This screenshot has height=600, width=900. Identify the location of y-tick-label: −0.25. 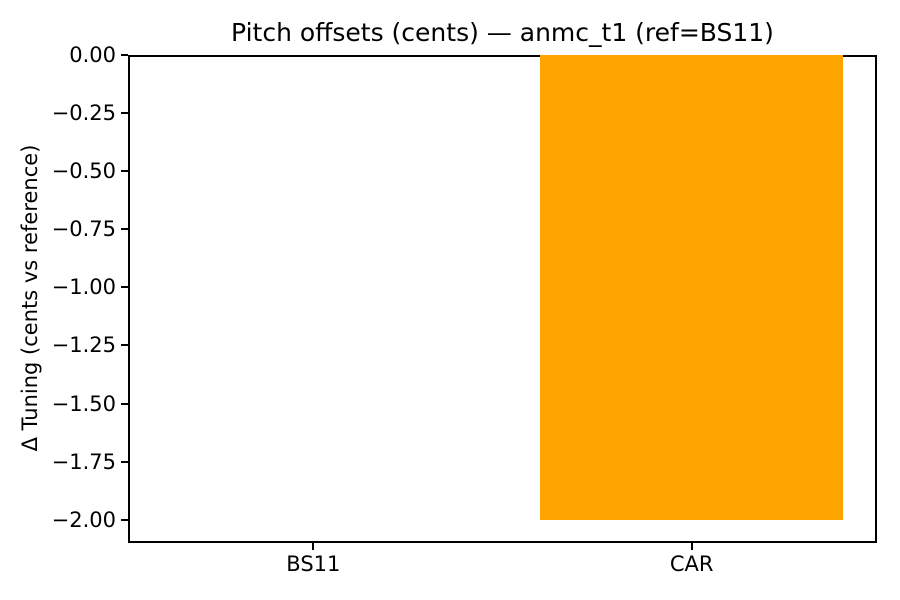
(83, 113).